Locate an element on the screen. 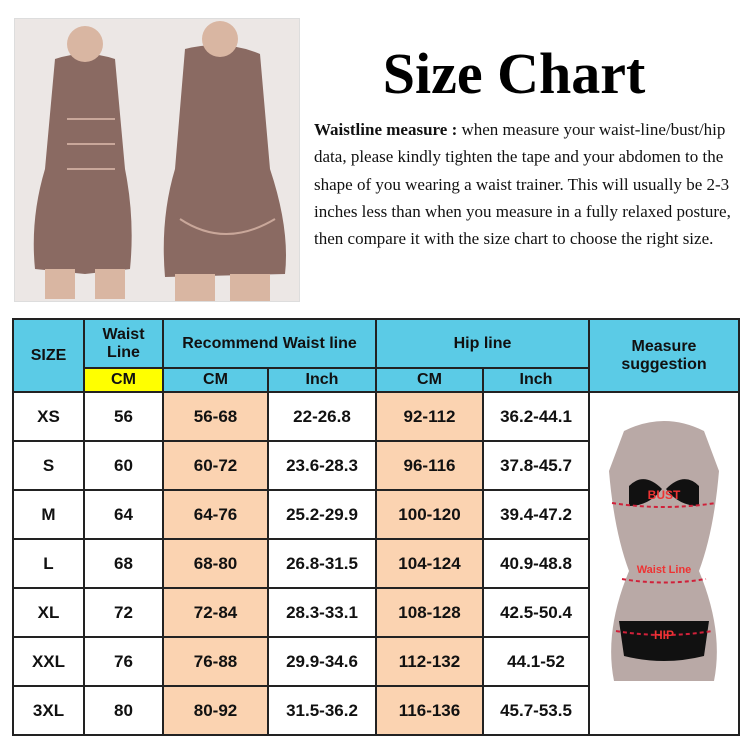 This screenshot has height=750, width=750. cell-hip-cm: 104-124 is located at coordinates (429, 563).